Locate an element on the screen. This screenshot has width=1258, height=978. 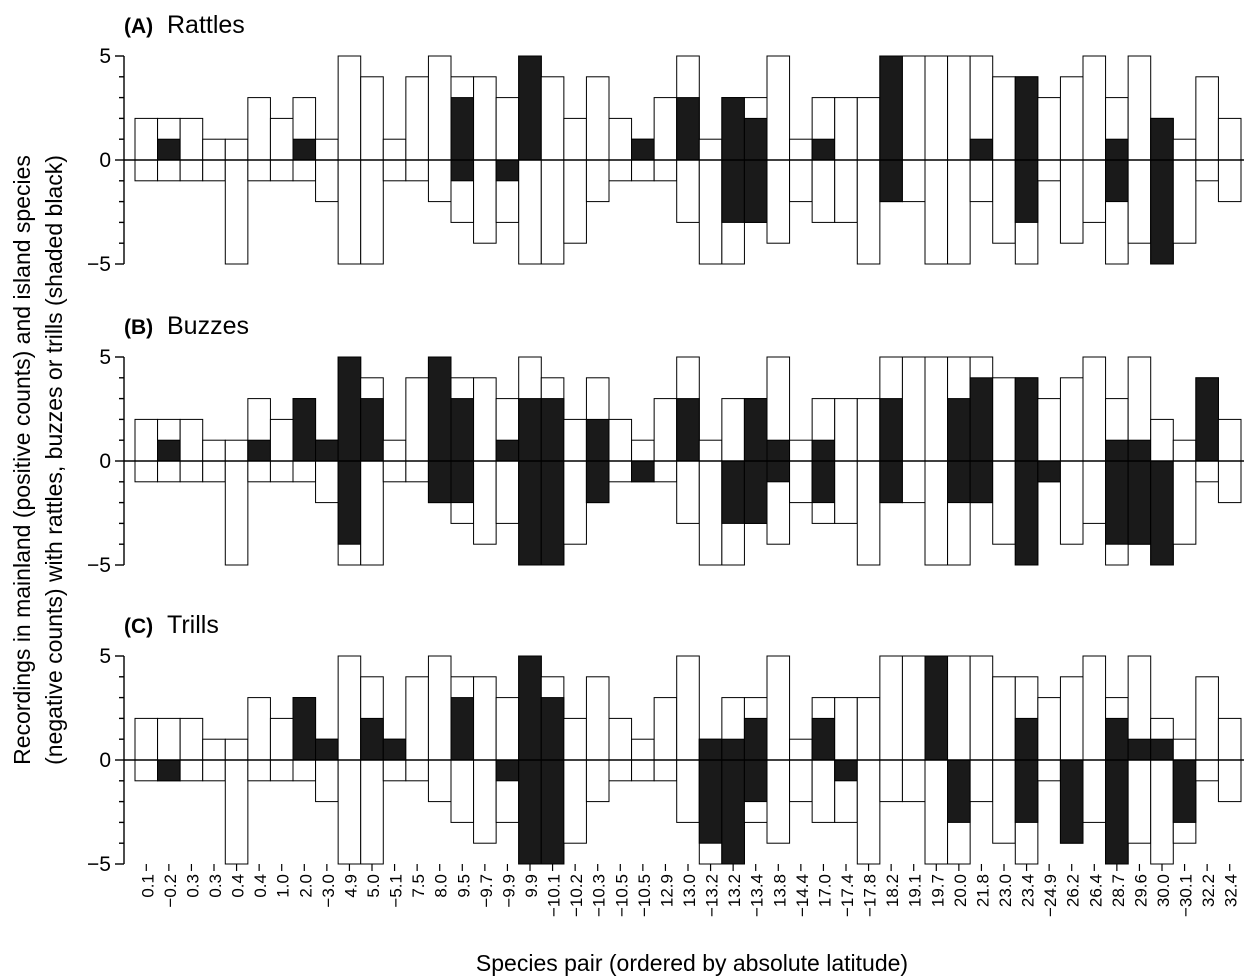
y-tick-label: −5 is located at coordinates (99, 264).